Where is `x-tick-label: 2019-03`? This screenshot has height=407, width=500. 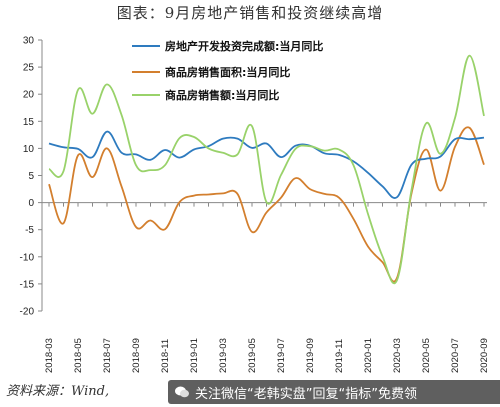 x-tick-label: 2019-03 is located at coordinates (223, 355).